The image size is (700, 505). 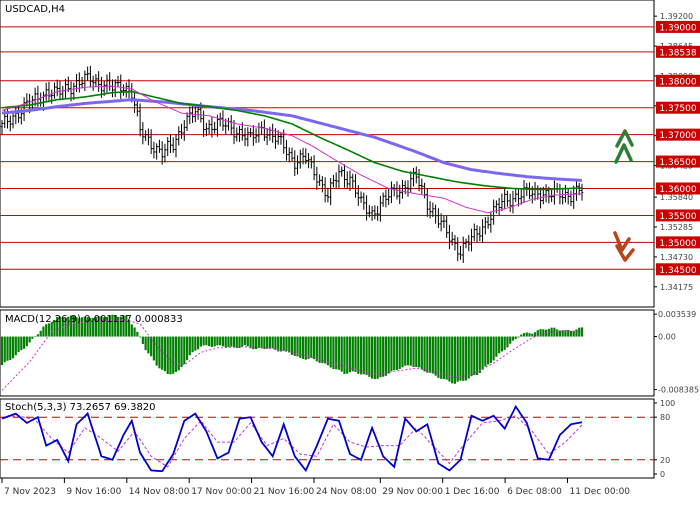 I want to click on time-tick-label: 14 Nov 08:00, so click(x=159, y=492).